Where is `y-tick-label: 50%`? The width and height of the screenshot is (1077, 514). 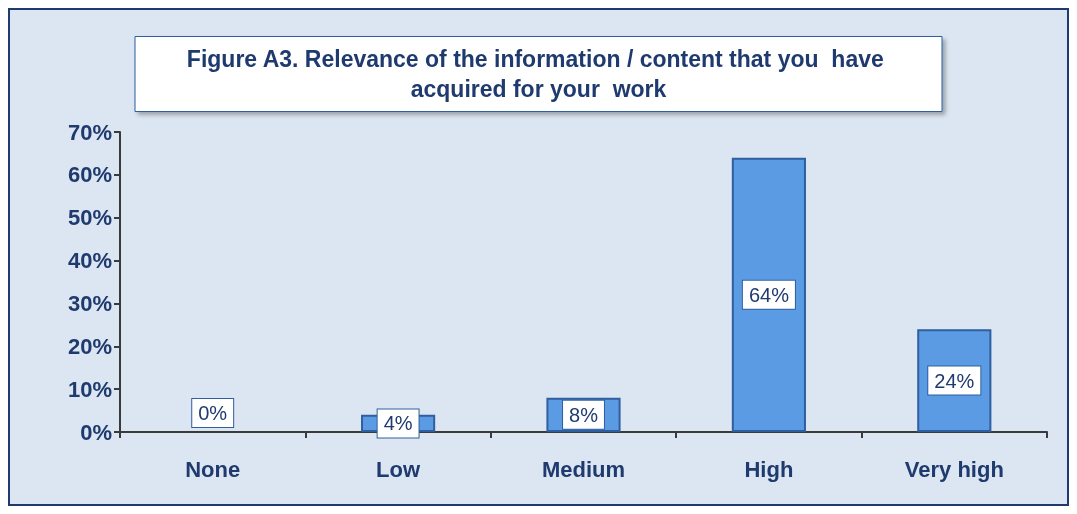 y-tick-label: 50% is located at coordinates (89, 218).